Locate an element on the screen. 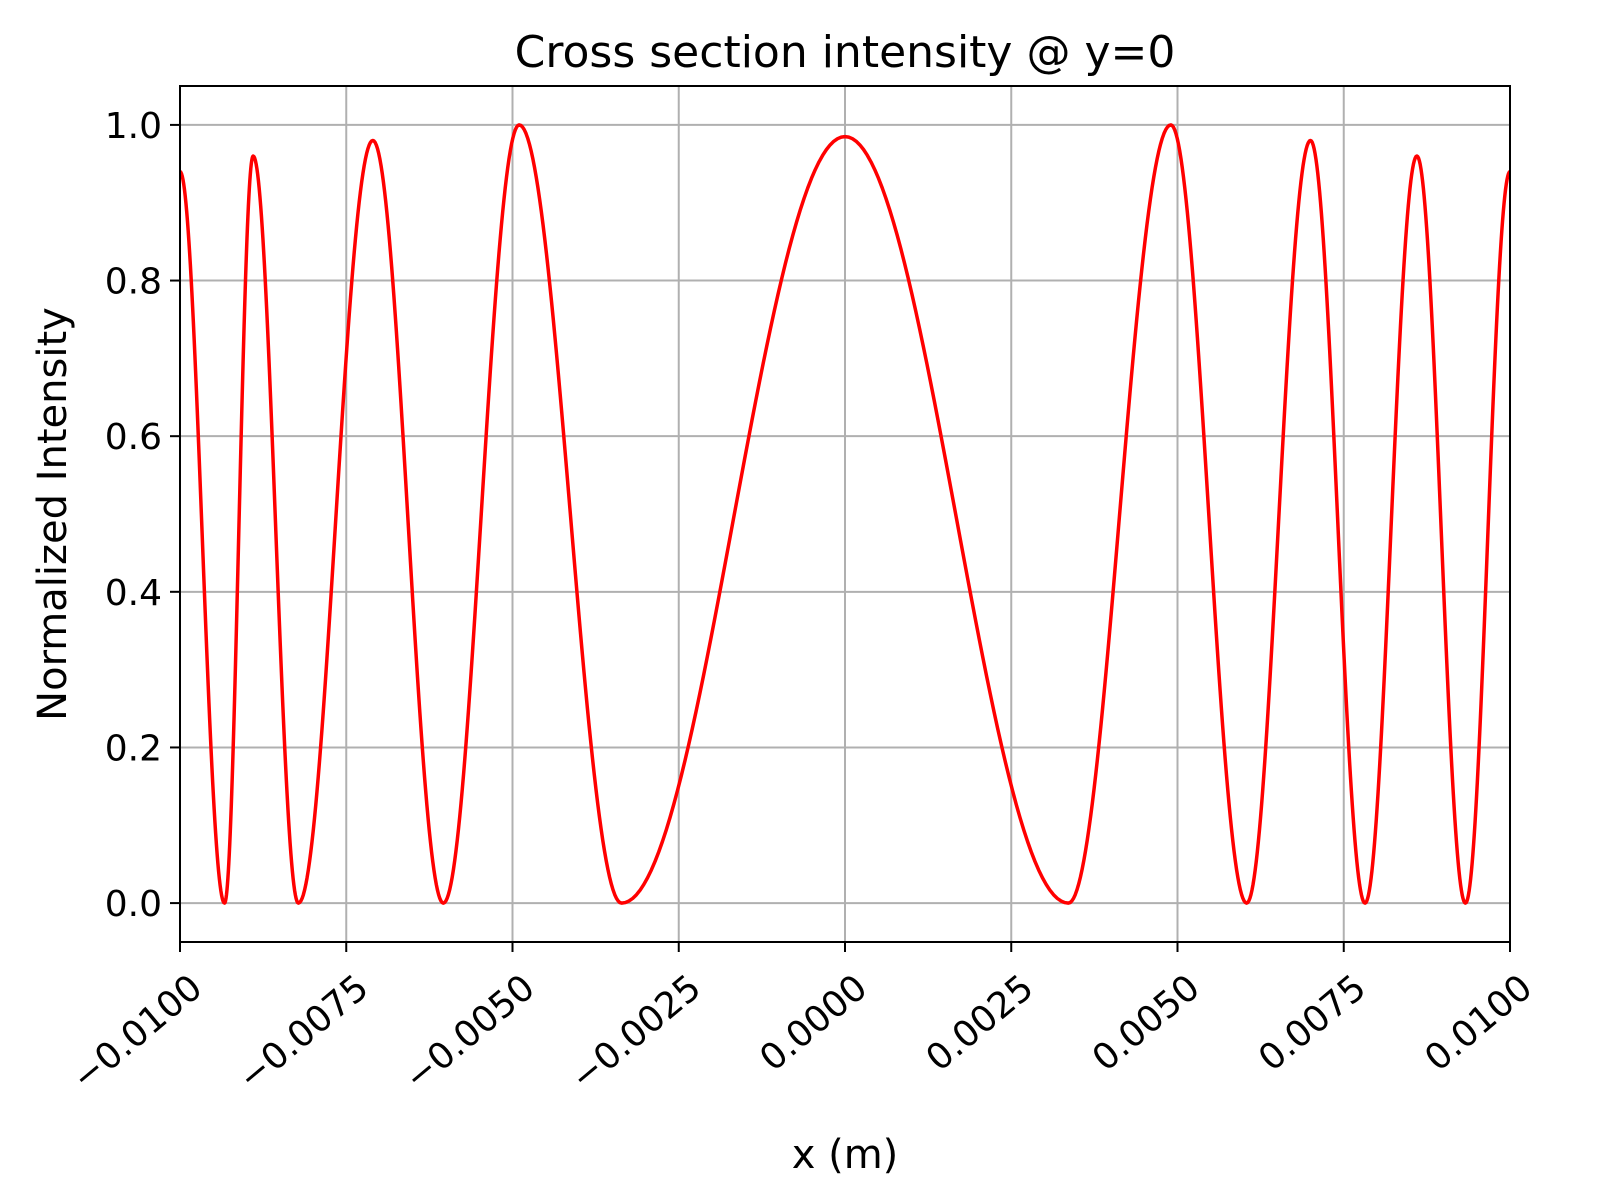  y-tick-label: 0.2 is located at coordinates (133, 748).